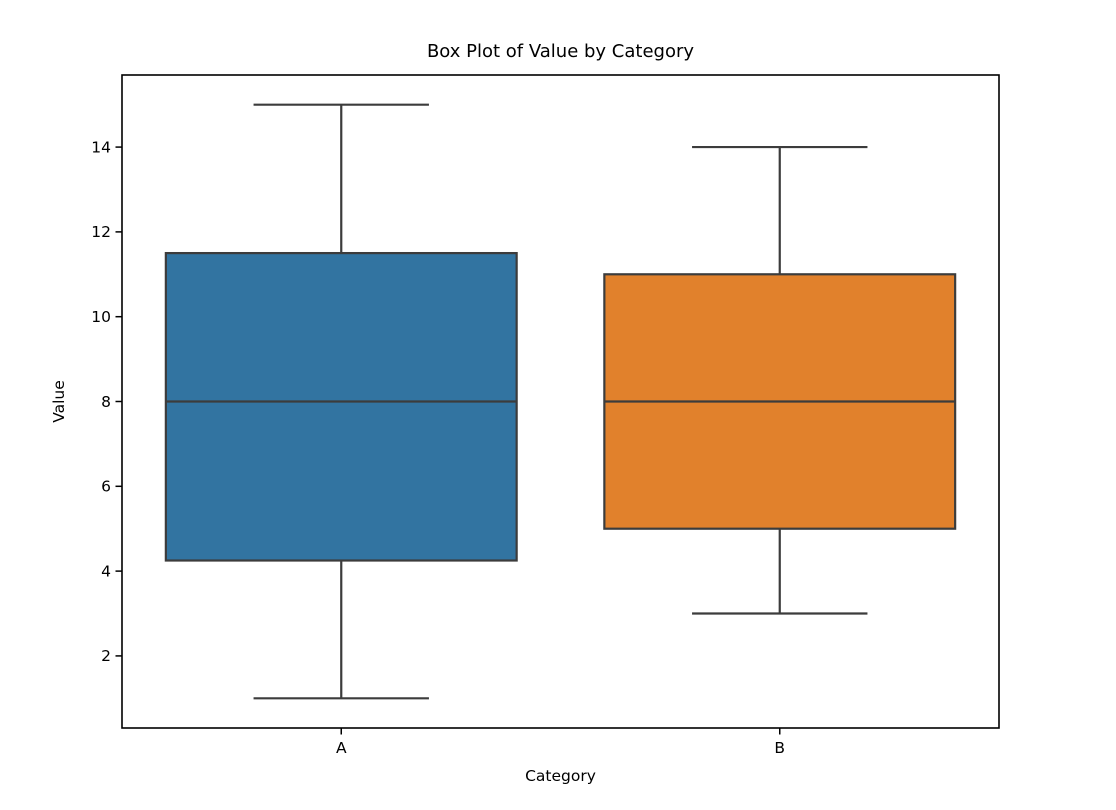 This screenshot has height=810, width=1116. What do you see at coordinates (106, 656) in the screenshot?
I see `y-tick-label-2: 2` at bounding box center [106, 656].